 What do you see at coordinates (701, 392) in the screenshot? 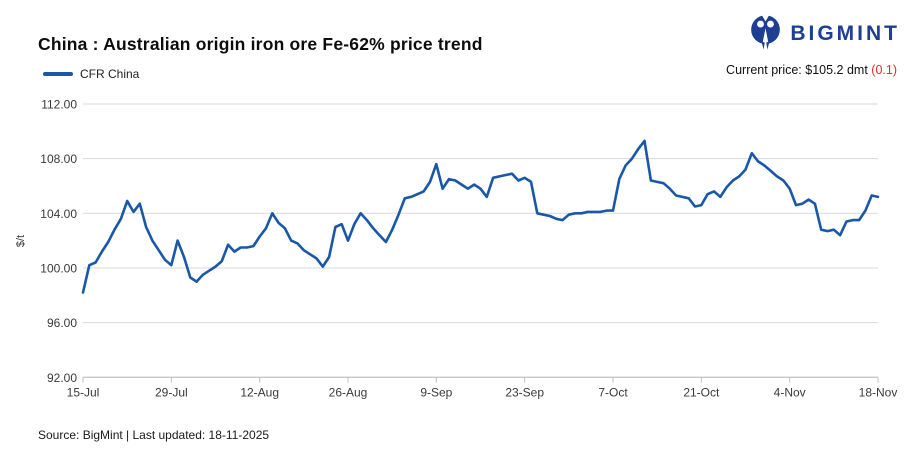
I see `x-tick-label: 21-Oct` at bounding box center [701, 392].